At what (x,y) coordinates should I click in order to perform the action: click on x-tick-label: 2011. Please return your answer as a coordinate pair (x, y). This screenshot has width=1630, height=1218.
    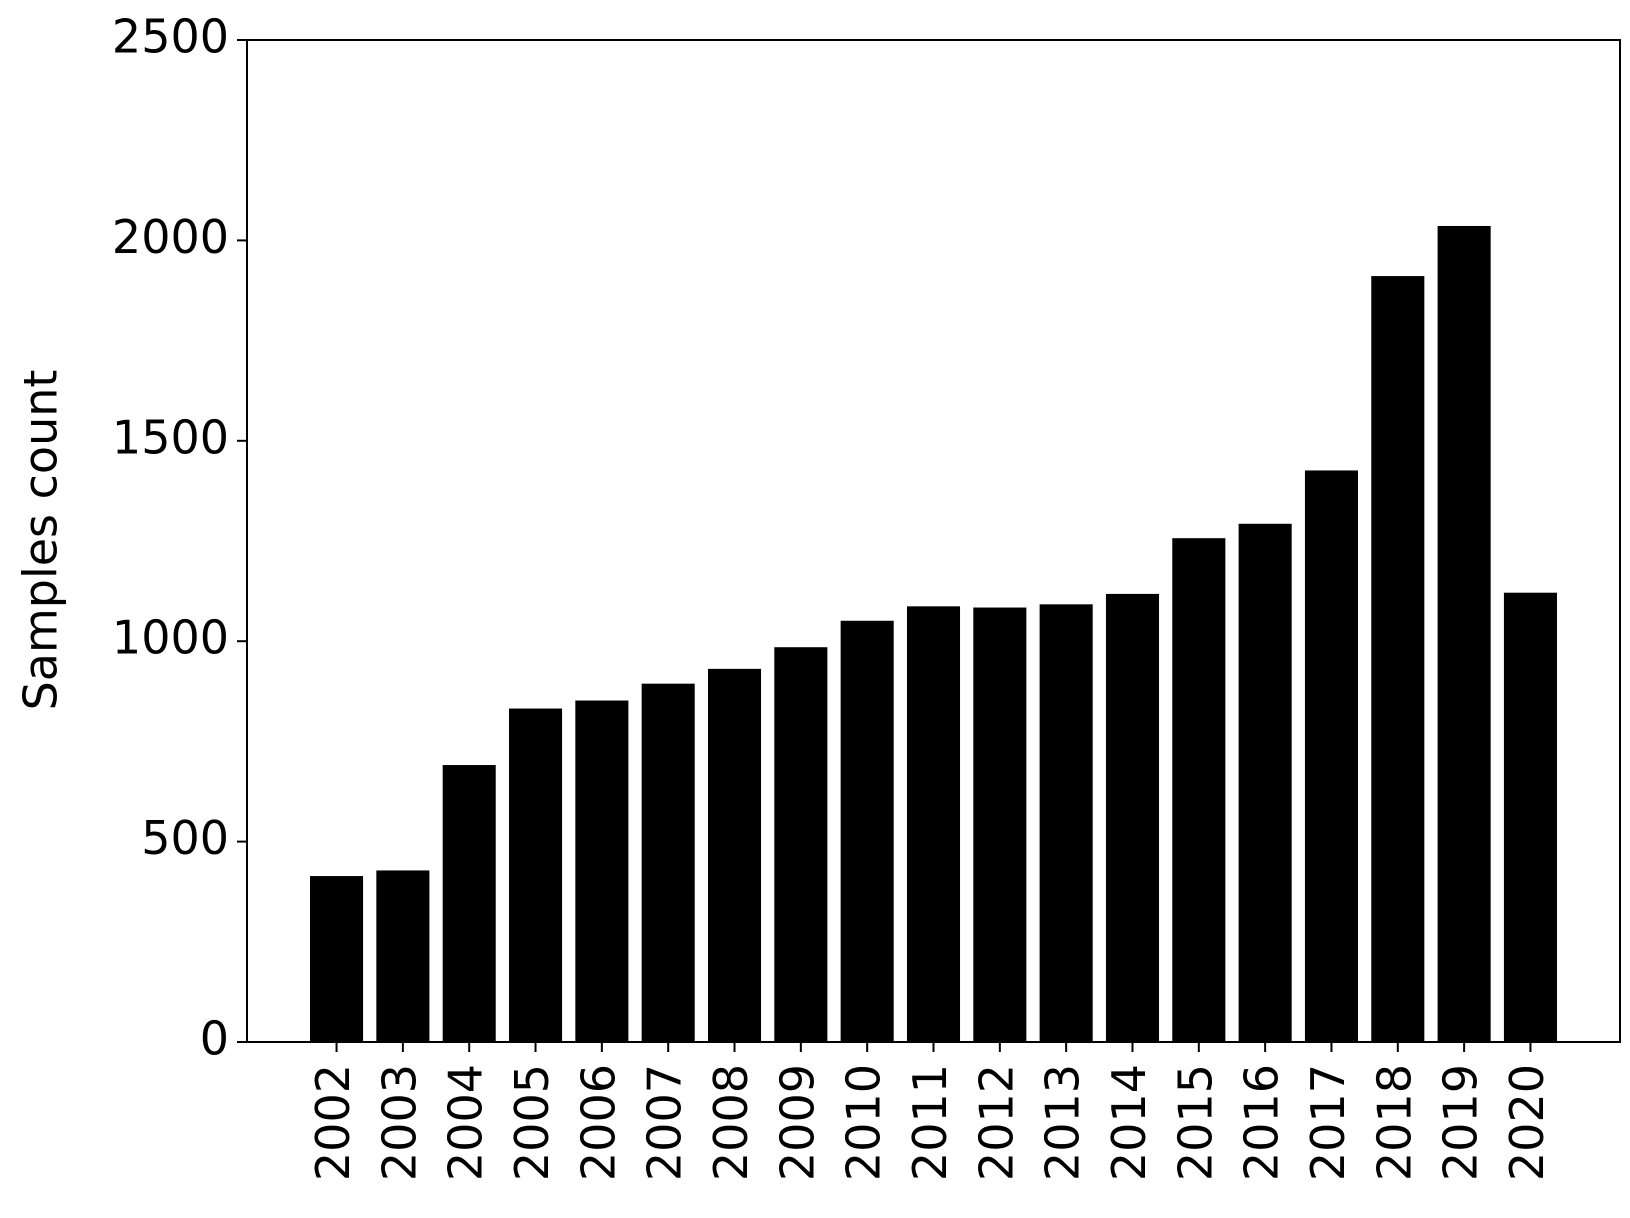
    Looking at the image, I should click on (930, 1122).